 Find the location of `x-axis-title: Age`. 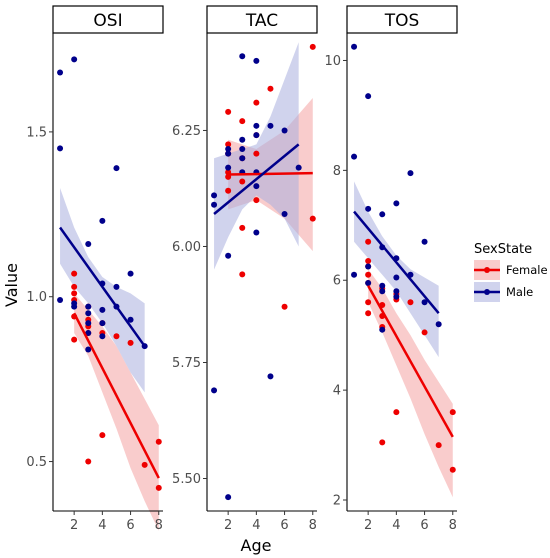

x-axis-title: Age is located at coordinates (256, 545).